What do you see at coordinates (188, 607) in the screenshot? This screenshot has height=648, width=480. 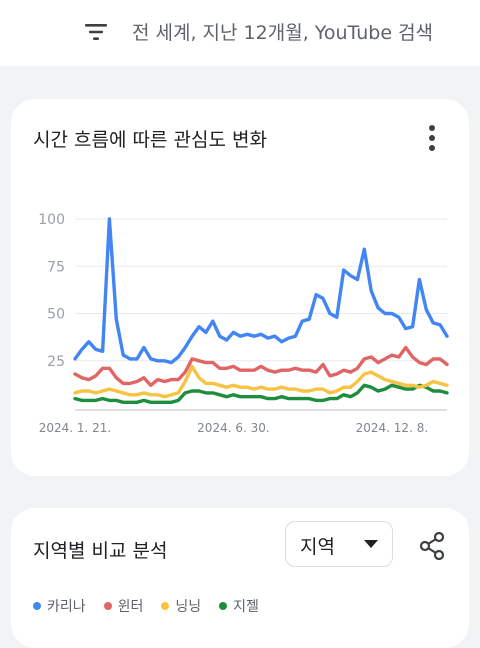 I see `legend-label: 닝닝` at bounding box center [188, 607].